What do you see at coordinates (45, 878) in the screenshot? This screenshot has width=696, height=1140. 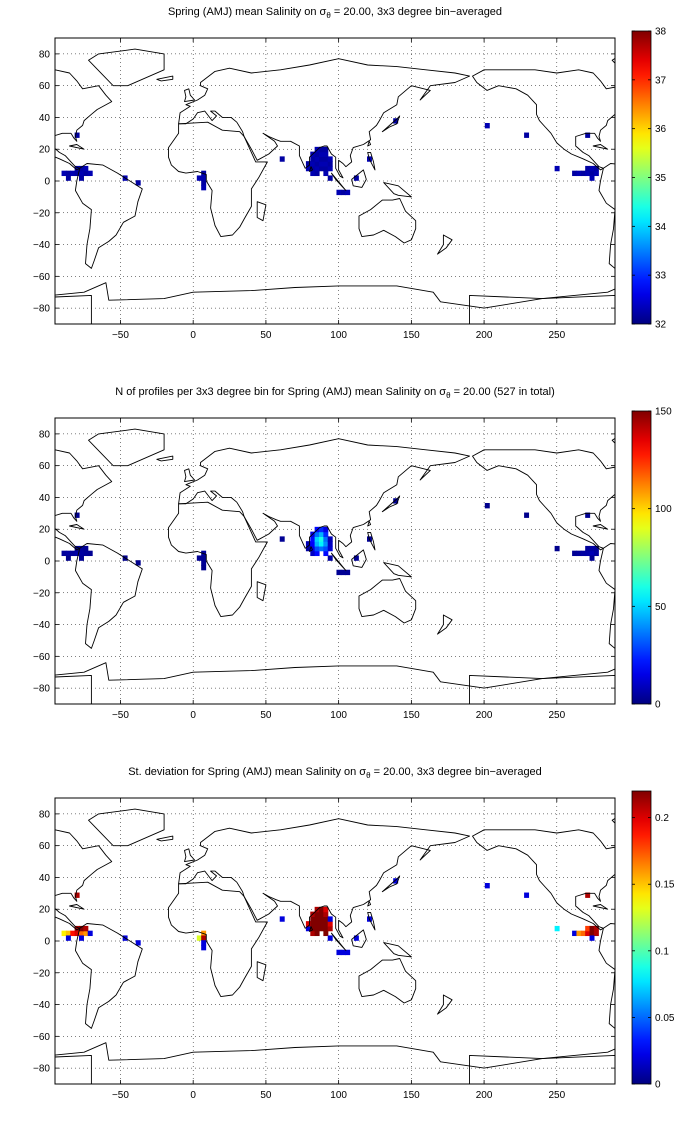 I see `y-tick-label: 40` at bounding box center [45, 878].